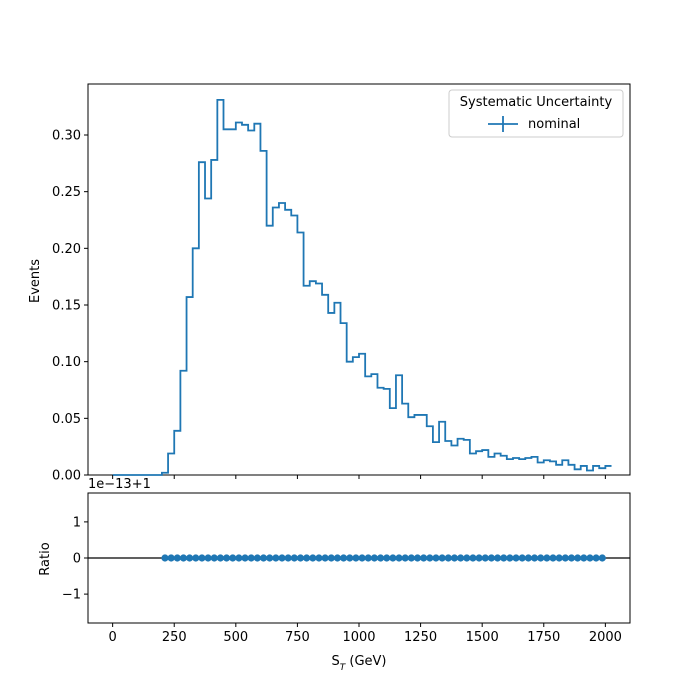  I want to click on legend-entry-nominal: nominal, so click(554, 124).